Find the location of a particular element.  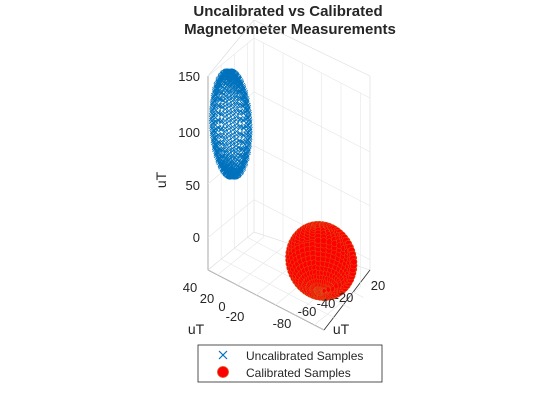

series-uncalibrated is located at coordinates (230, 124).